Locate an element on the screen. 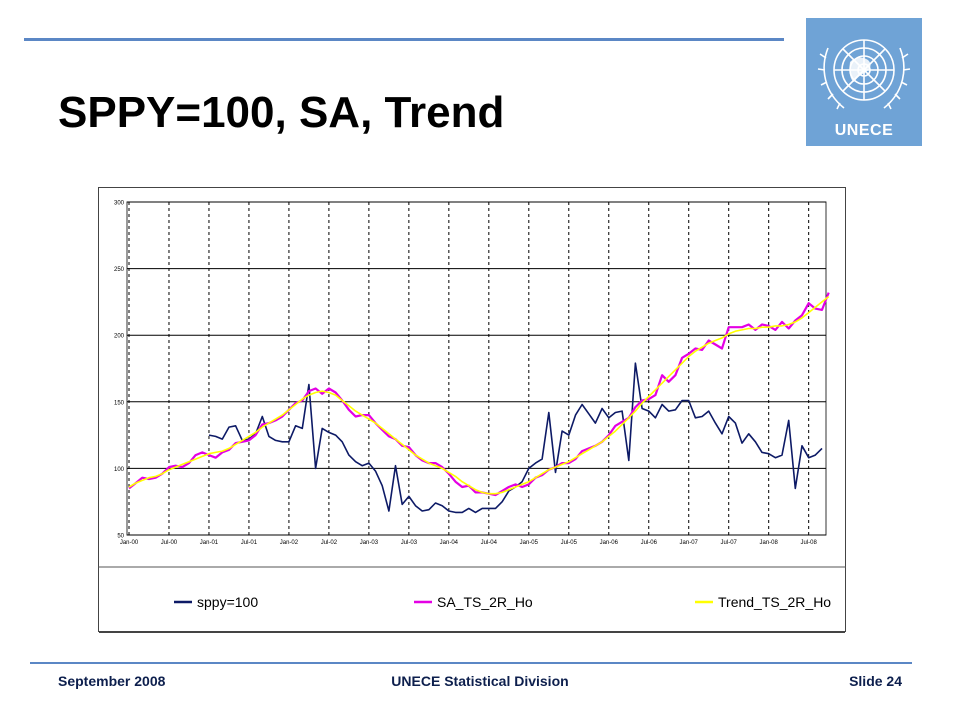 Image resolution: width=960 pixels, height=720 pixels. y-tick-label: 50 is located at coordinates (120, 537).